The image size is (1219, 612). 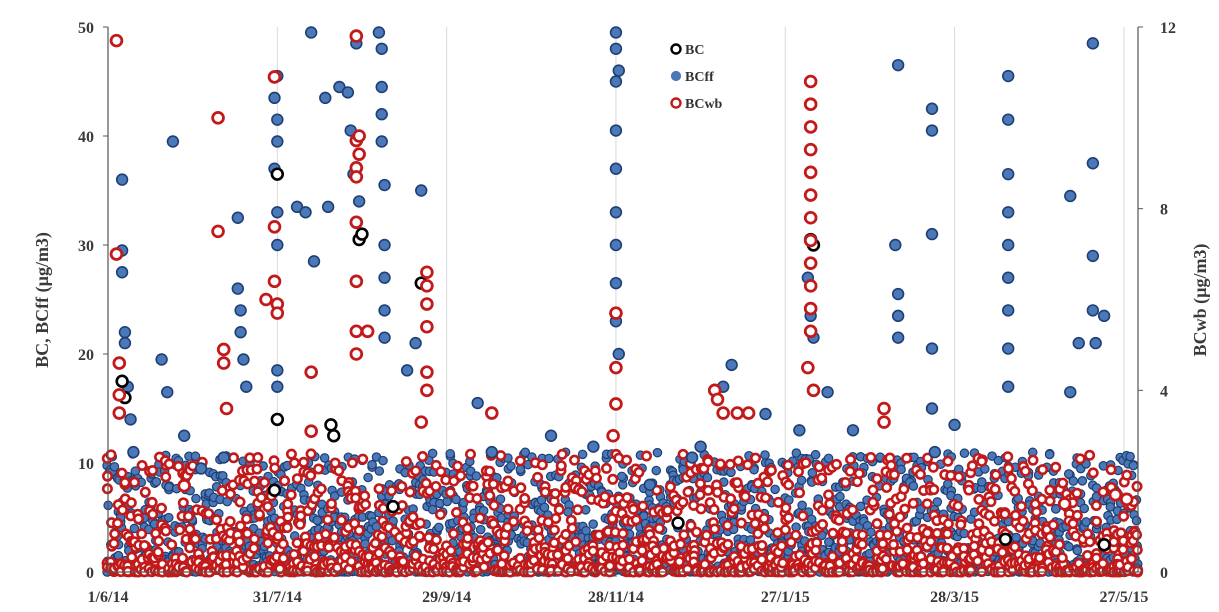 I want to click on y-tick-label: 50, so click(x=86, y=28).